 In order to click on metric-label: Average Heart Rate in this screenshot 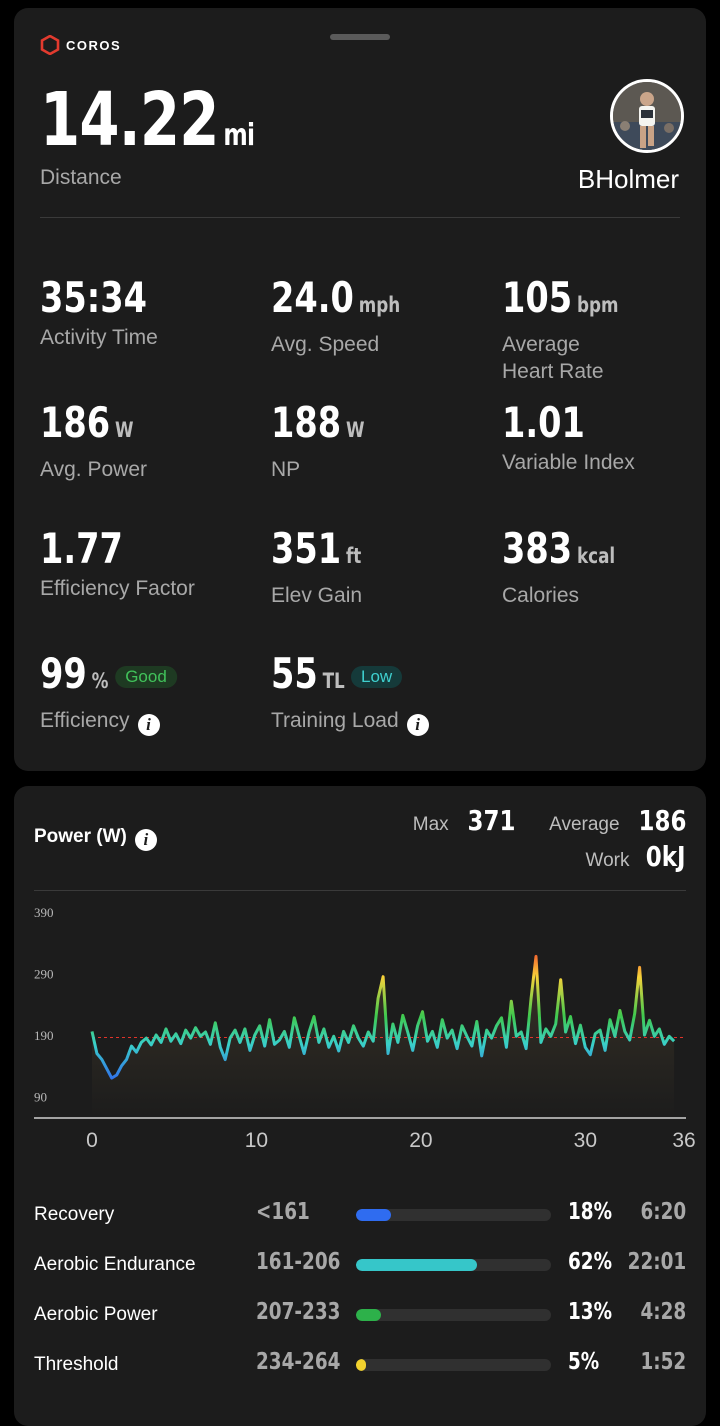, I will do `click(553, 358)`.